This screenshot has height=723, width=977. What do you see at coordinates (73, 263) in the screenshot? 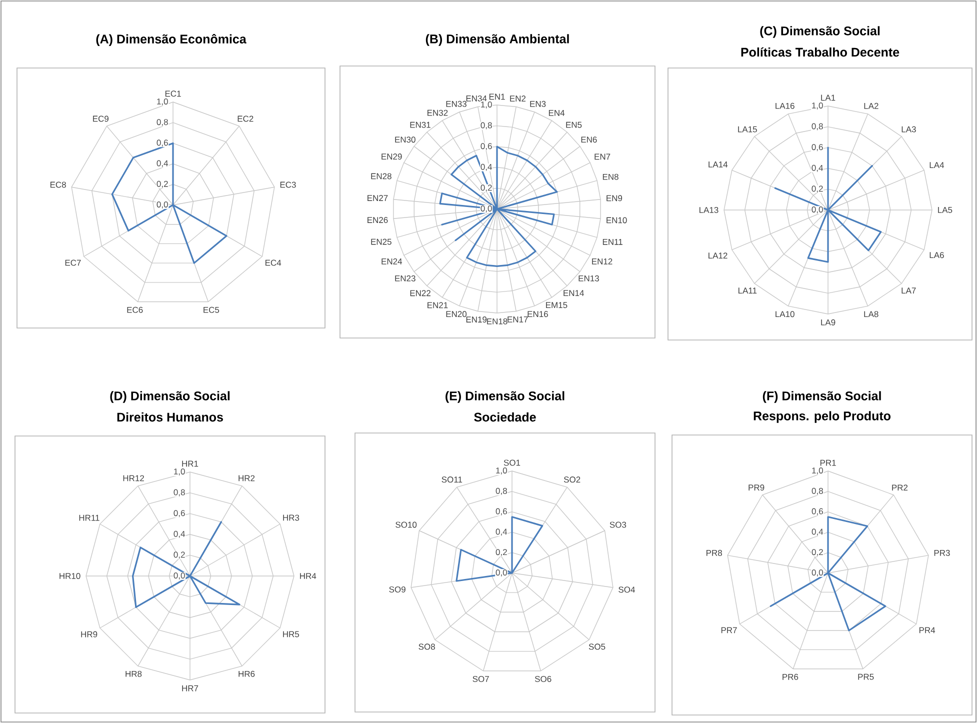
I see `spoke-label: EC7` at bounding box center [73, 263].